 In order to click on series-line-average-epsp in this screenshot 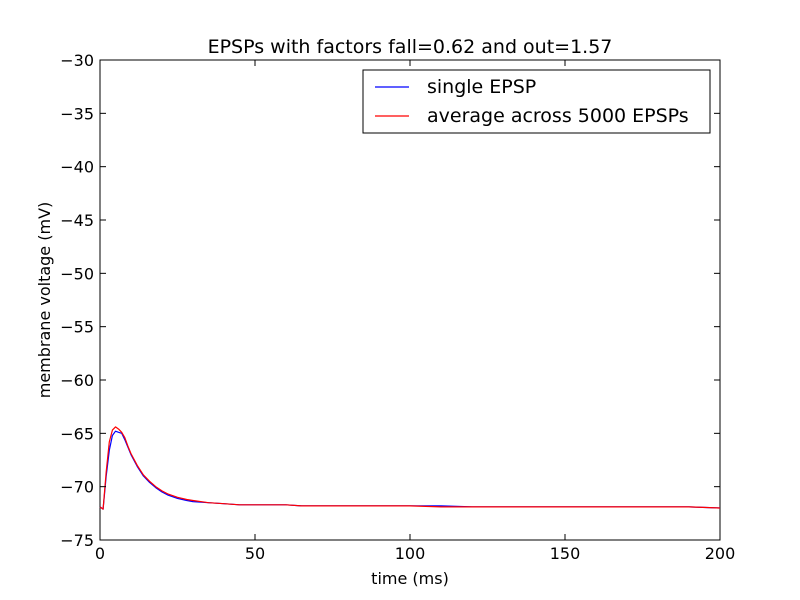, I will do `click(410, 468)`.